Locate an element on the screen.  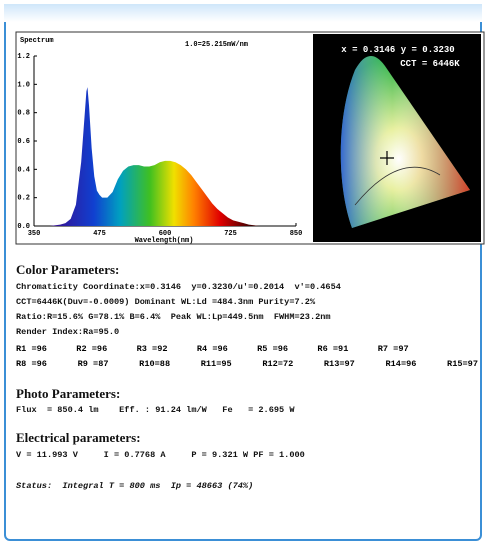
x-tick-label: 725 is located at coordinates (230, 234).